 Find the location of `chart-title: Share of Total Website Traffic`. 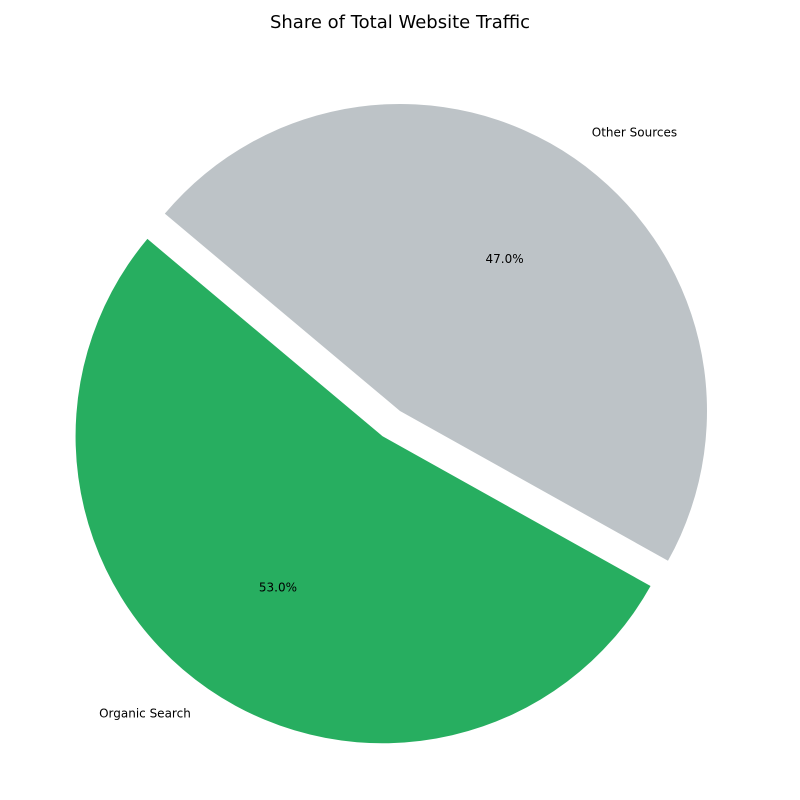

chart-title: Share of Total Website Traffic is located at coordinates (400, 22).